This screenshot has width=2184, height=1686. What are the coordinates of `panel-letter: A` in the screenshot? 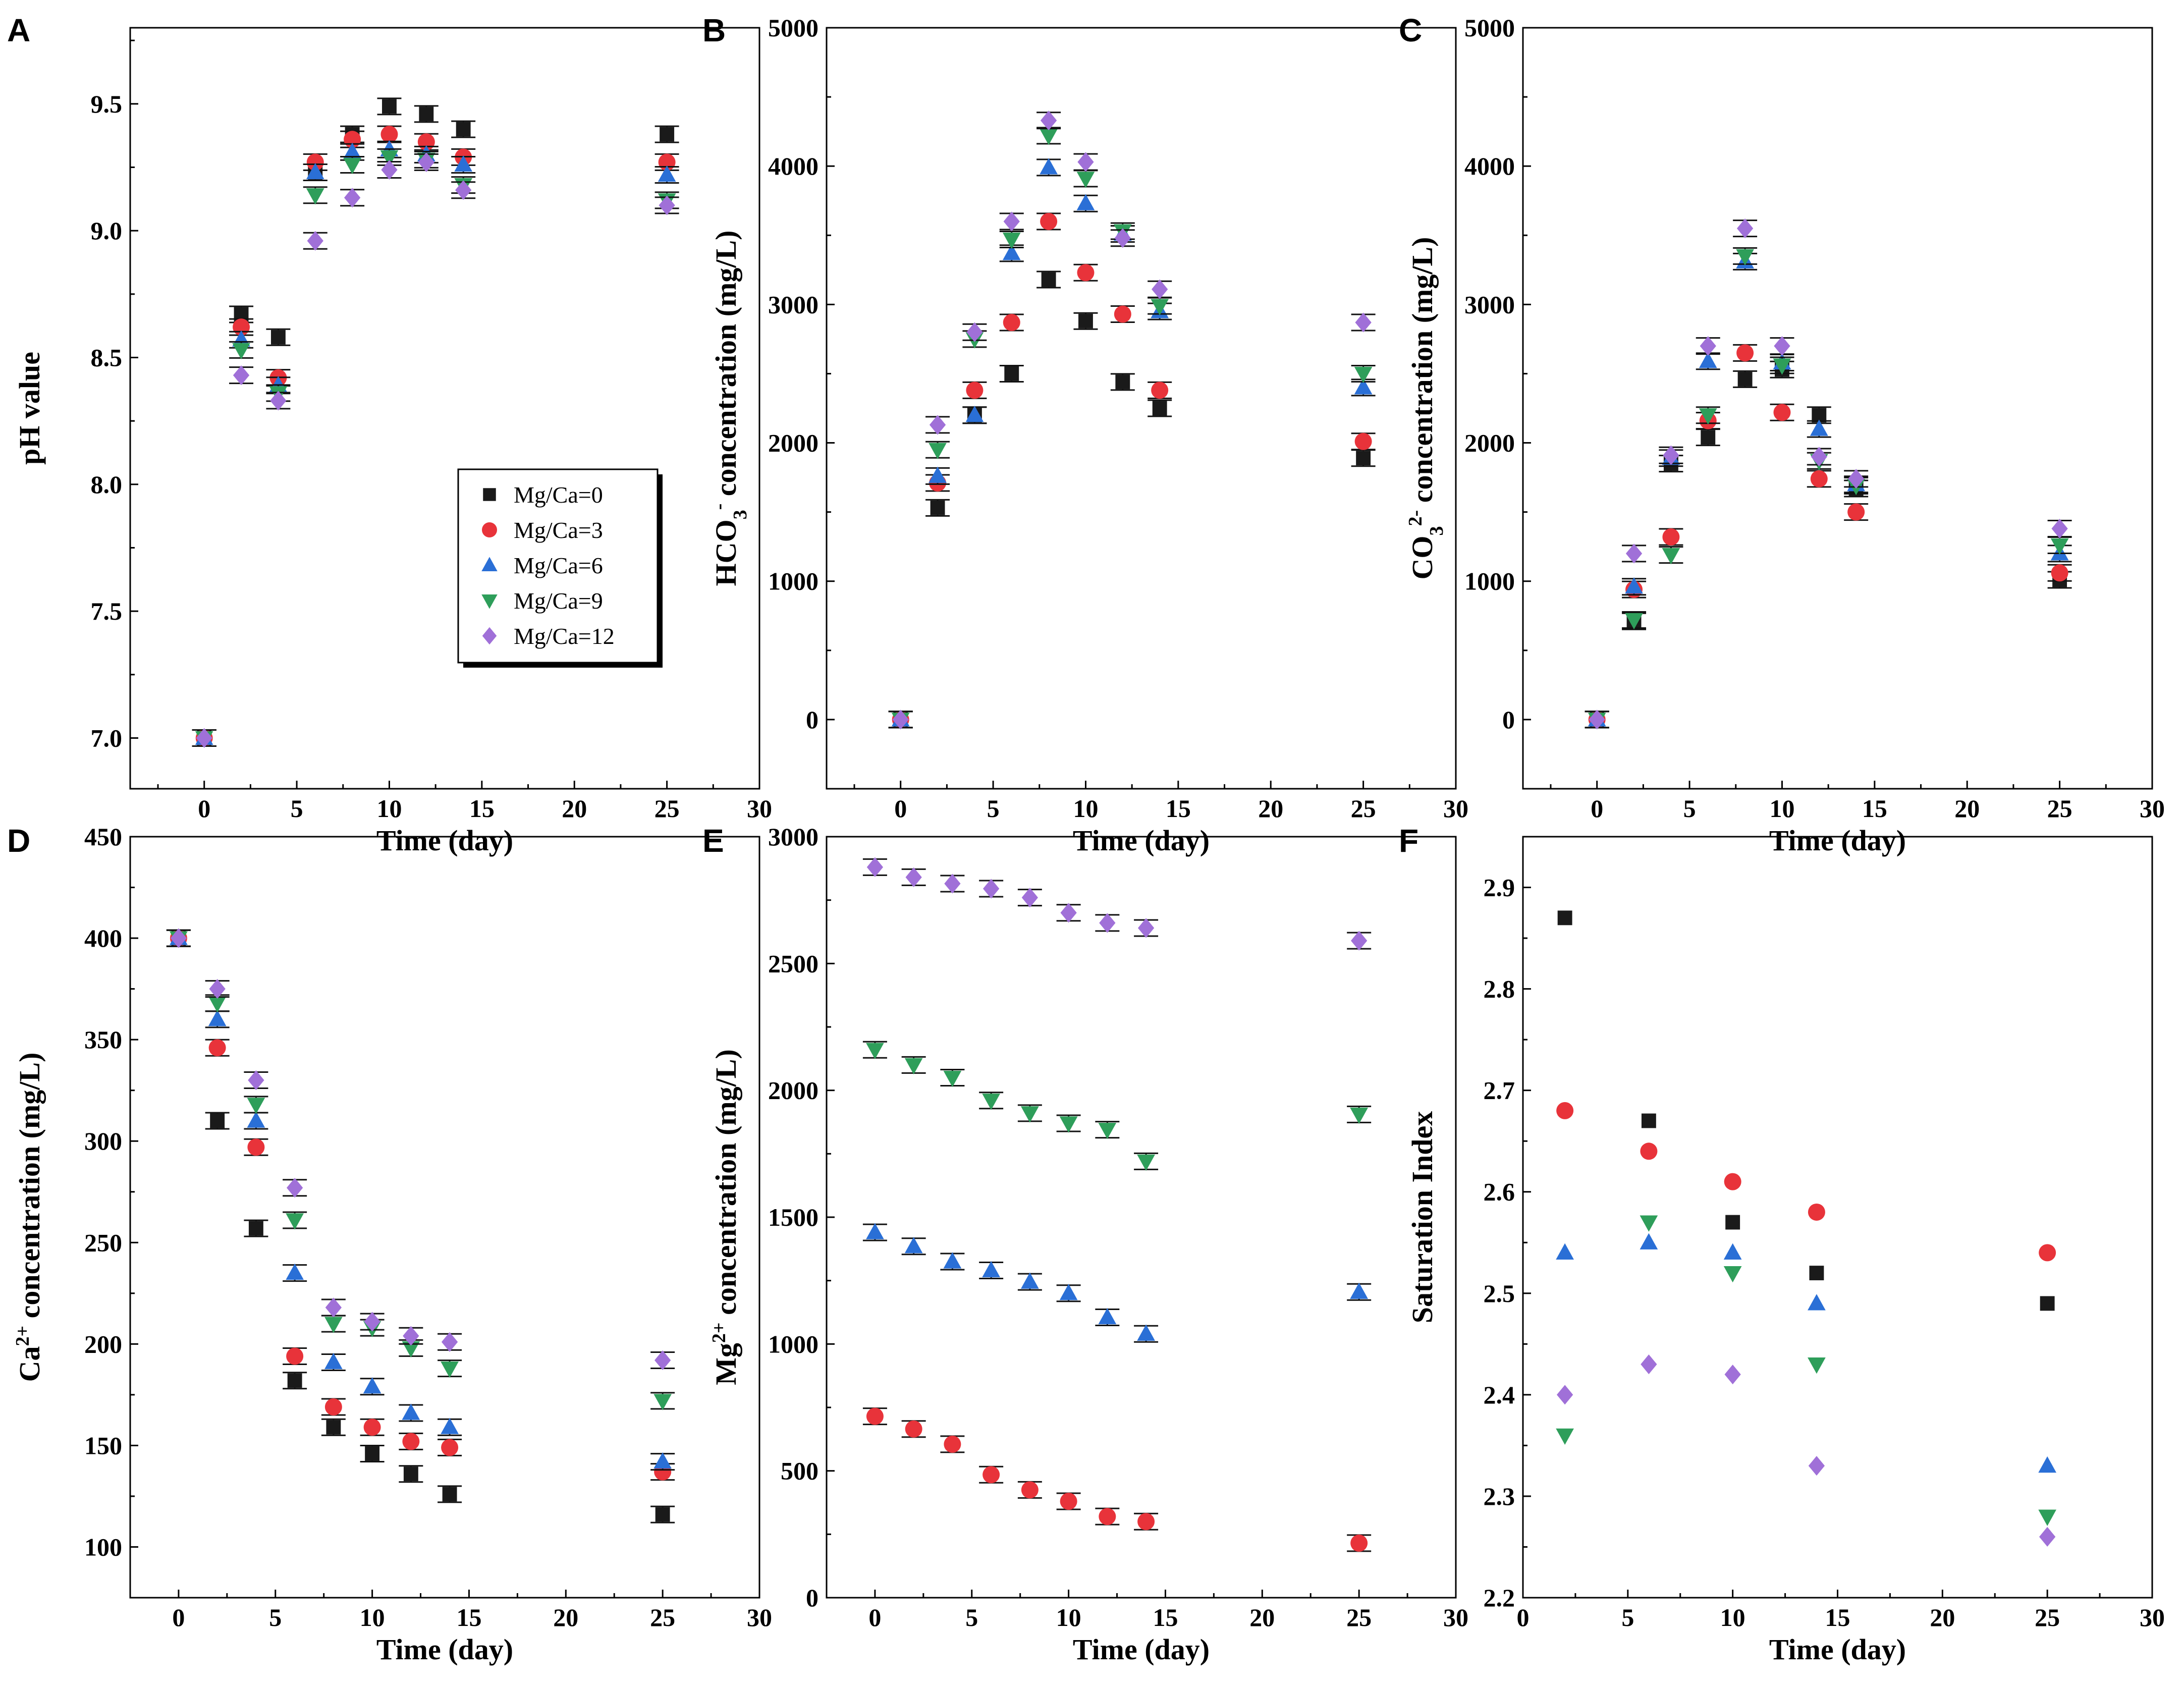 It's located at (18, 30).